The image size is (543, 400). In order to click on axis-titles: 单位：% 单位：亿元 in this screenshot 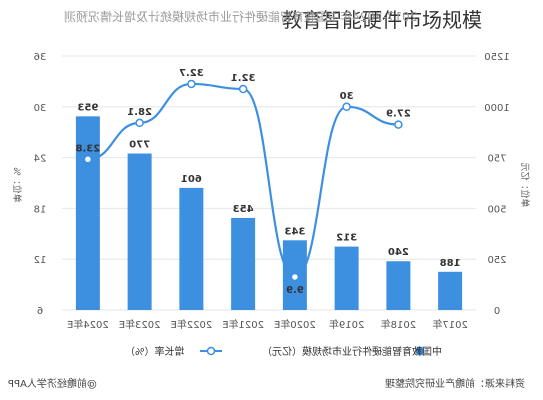, I will do `click(271, 184)`.